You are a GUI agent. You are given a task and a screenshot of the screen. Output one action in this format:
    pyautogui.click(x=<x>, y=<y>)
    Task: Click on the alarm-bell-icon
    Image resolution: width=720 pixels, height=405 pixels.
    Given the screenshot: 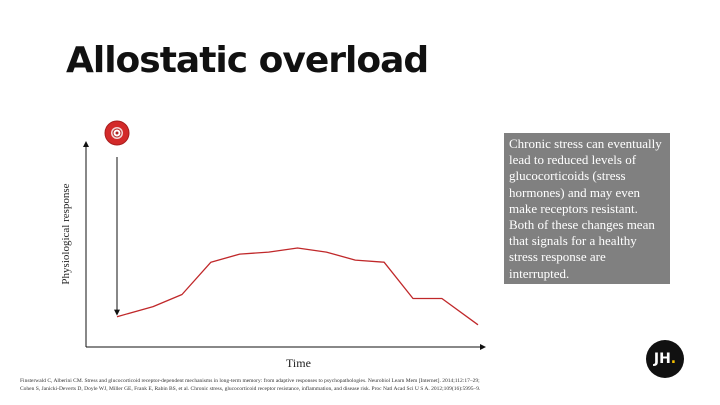 What is the action you would take?
    pyautogui.click(x=117, y=133)
    